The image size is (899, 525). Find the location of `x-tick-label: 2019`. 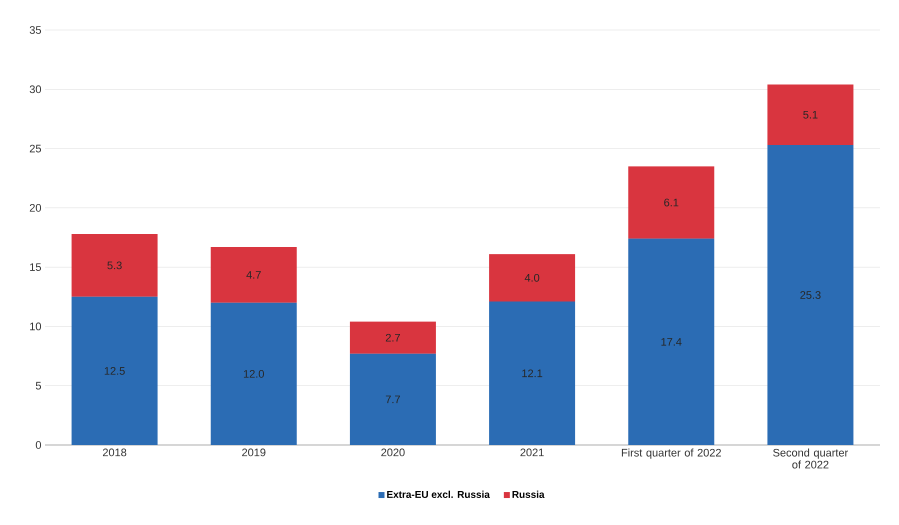

x-tick-label: 2019 is located at coordinates (254, 452).